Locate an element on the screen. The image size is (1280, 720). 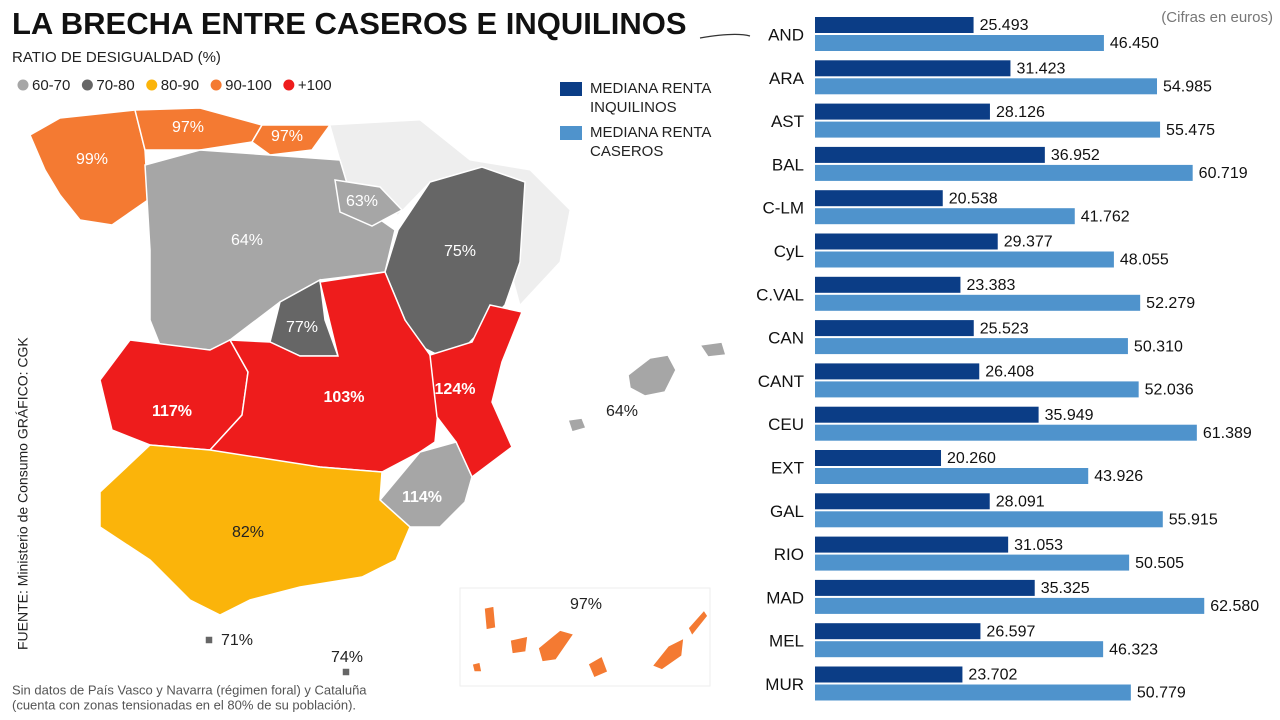
value-label: 46.323 is located at coordinates (1133, 649).